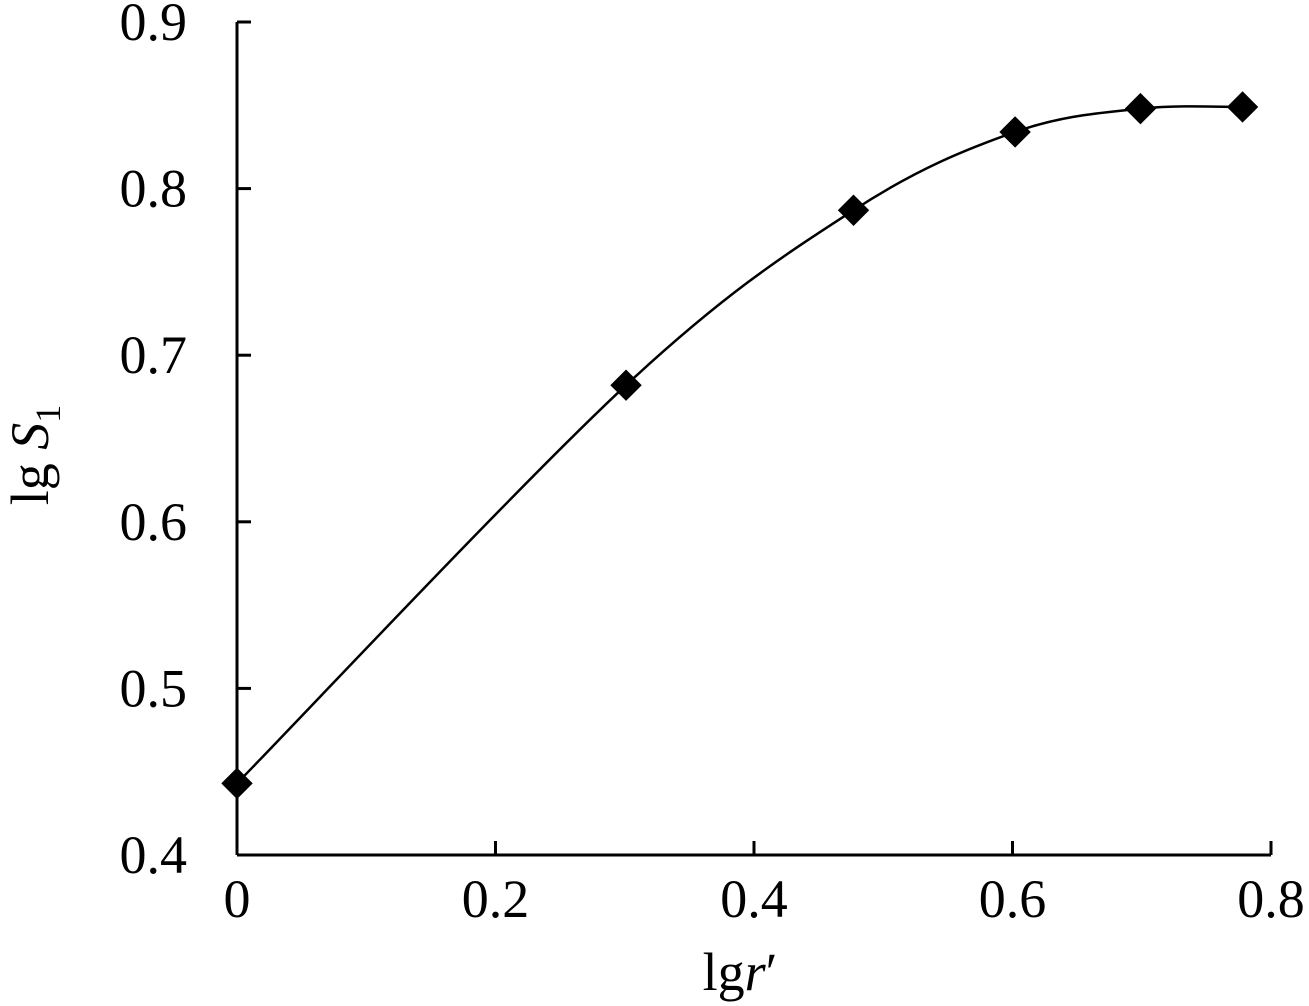 The height and width of the screenshot is (1006, 1309). Describe the element at coordinates (1013, 899) in the screenshot. I see `x-tick-label: 0.6` at that location.